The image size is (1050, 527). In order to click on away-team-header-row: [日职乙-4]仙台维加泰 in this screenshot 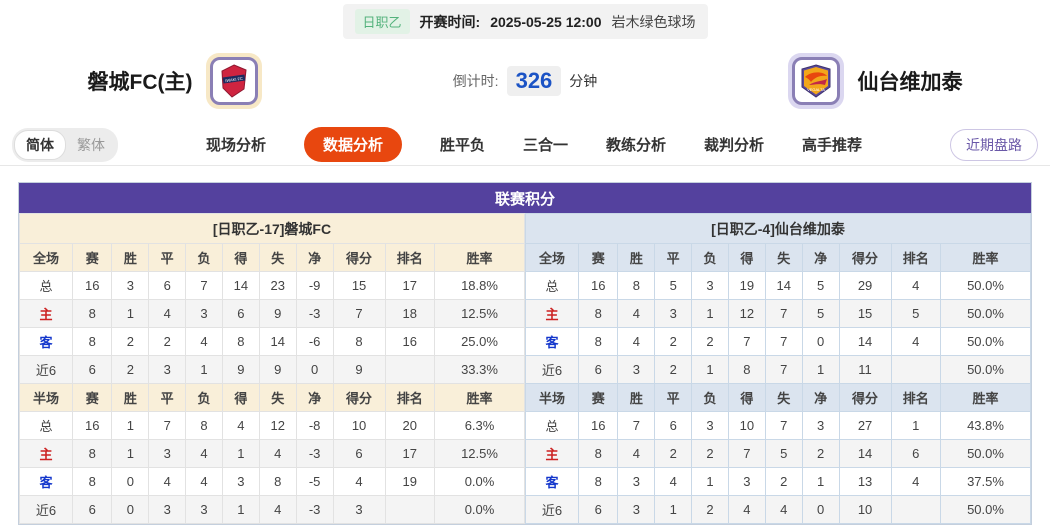, I will do `click(778, 228)`.